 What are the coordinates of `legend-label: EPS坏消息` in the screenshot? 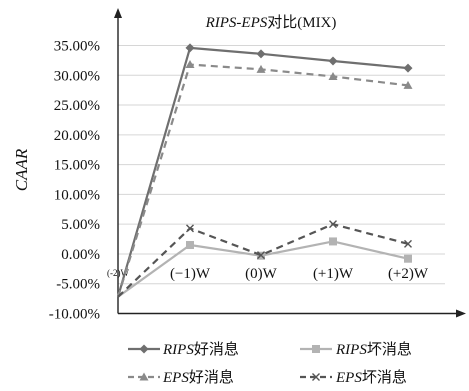 It's located at (371, 377).